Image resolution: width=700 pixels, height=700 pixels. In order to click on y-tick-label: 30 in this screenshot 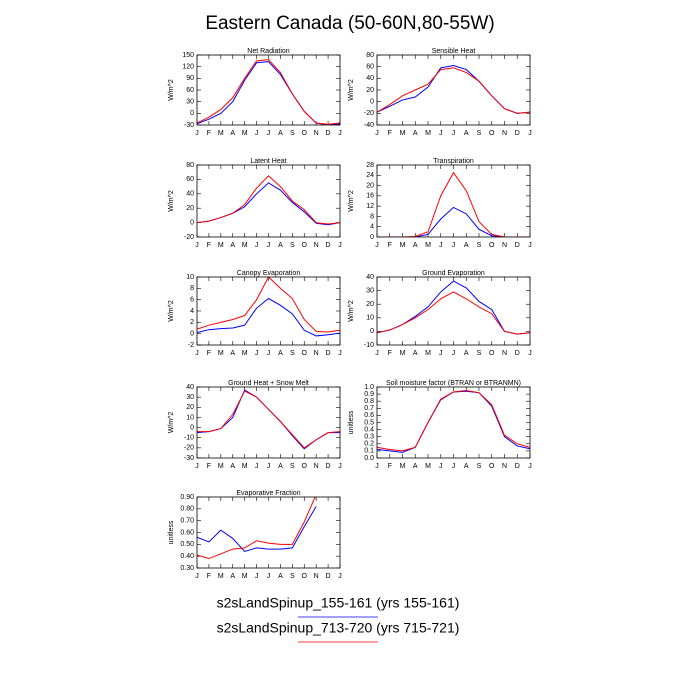, I will do `click(190, 102)`.